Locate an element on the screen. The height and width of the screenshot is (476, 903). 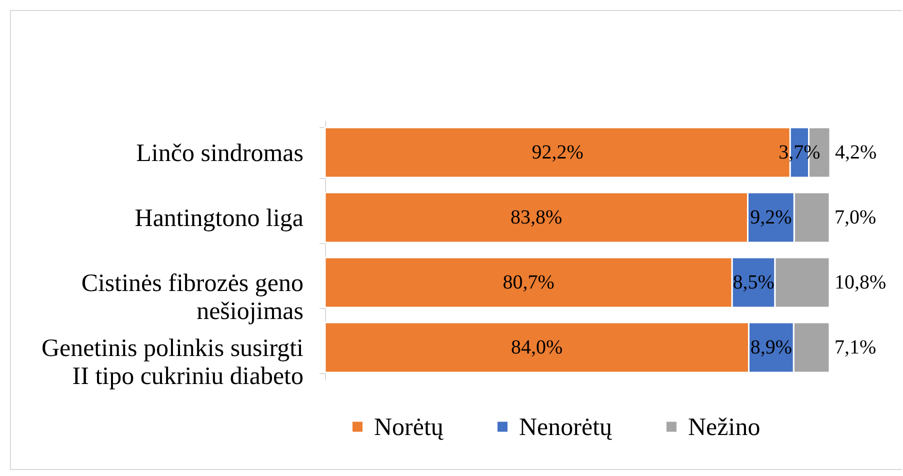
legend-label: Nežino is located at coordinates (724, 427).